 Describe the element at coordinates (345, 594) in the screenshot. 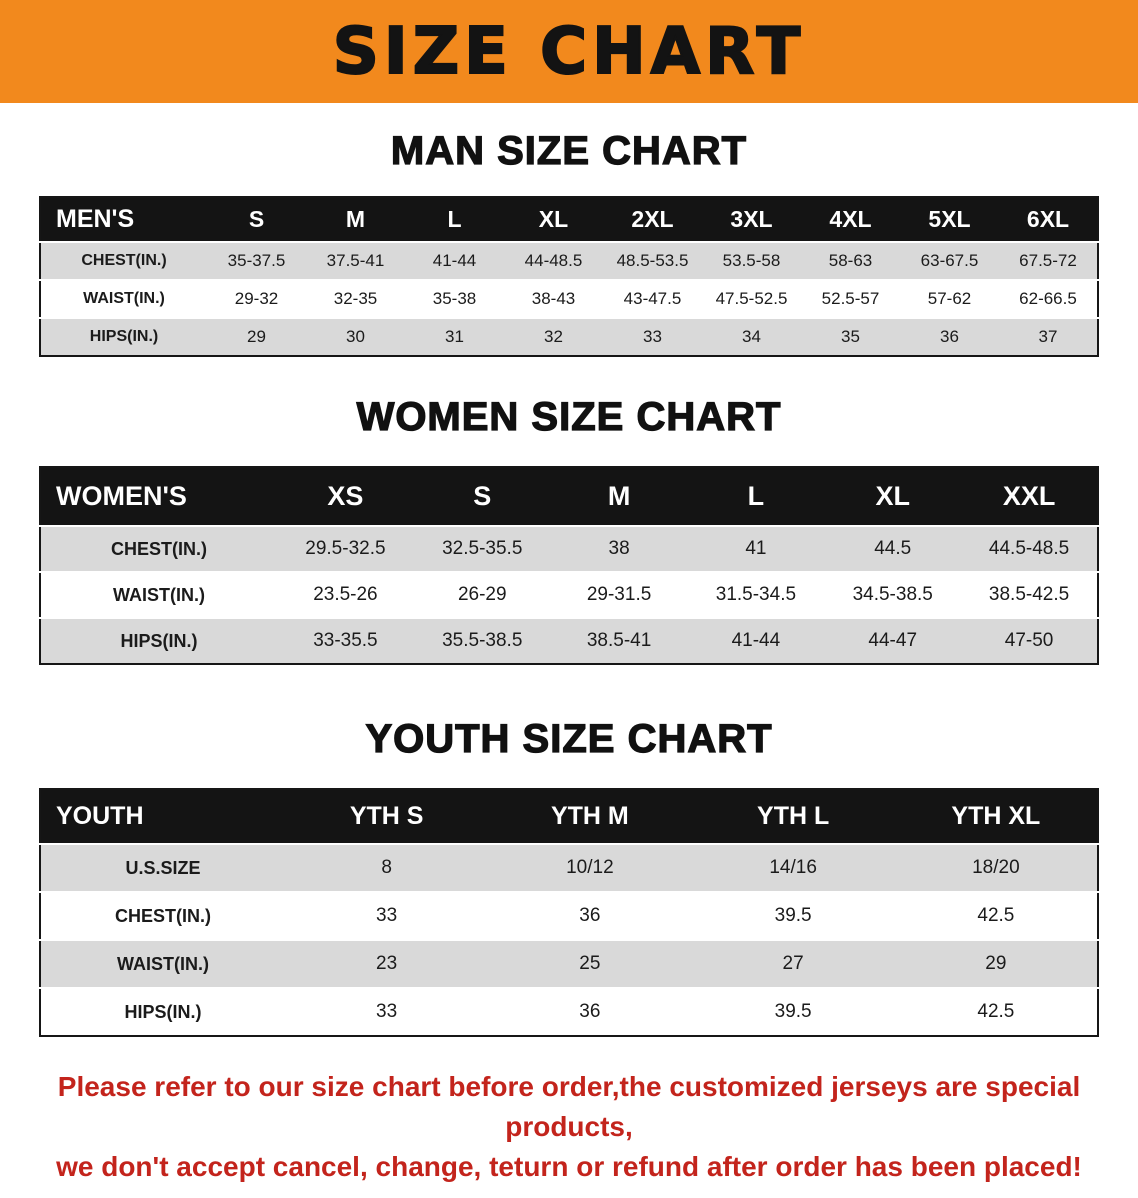

I see `size-value-cell: 23.5-26` at that location.